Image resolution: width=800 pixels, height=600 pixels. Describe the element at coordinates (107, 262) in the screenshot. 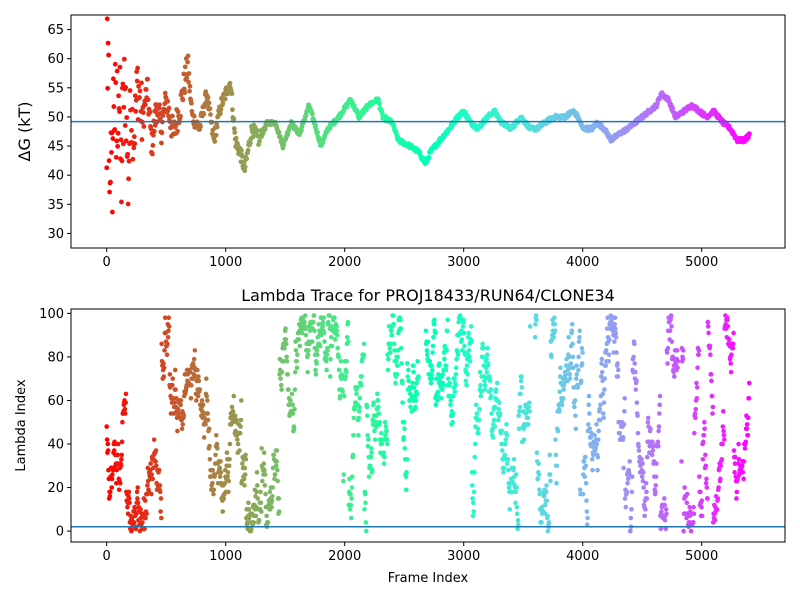

I see `x-tick-label: 0` at that location.